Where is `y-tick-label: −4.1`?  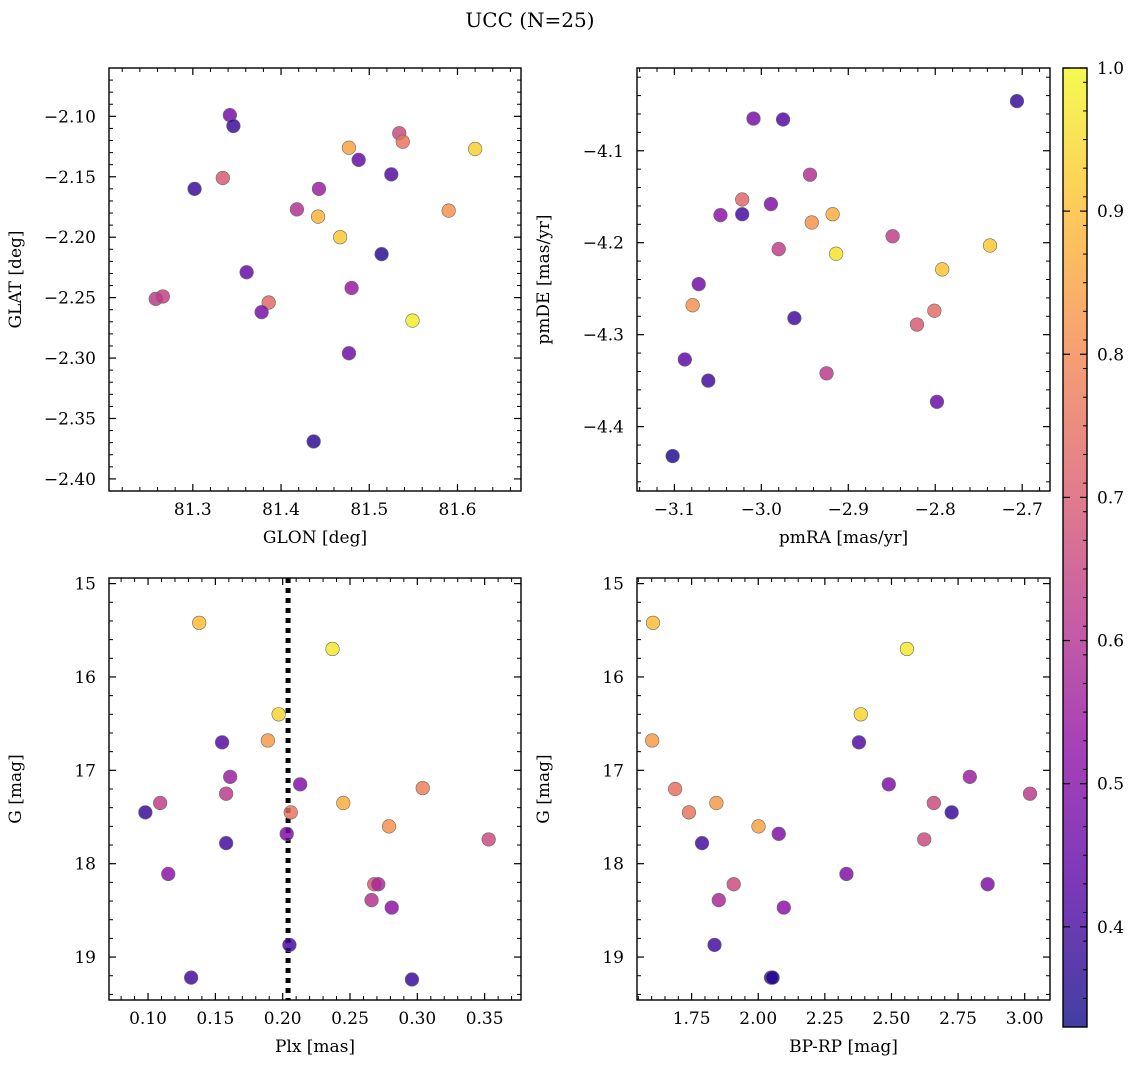 y-tick-label: −4.1 is located at coordinates (603, 152).